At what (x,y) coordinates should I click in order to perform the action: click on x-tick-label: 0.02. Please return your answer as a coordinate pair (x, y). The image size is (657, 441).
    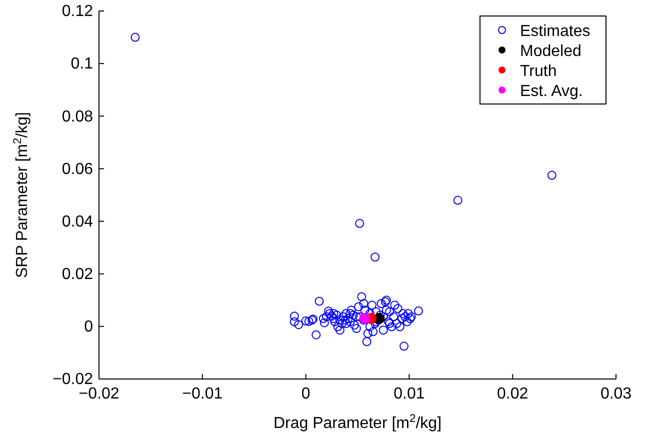
    Looking at the image, I should click on (512, 393).